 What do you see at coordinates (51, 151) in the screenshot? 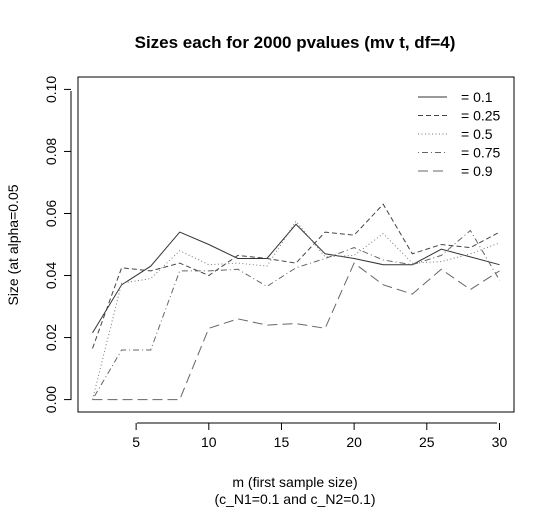
I see `y-tick-label: 0.08` at bounding box center [51, 151].